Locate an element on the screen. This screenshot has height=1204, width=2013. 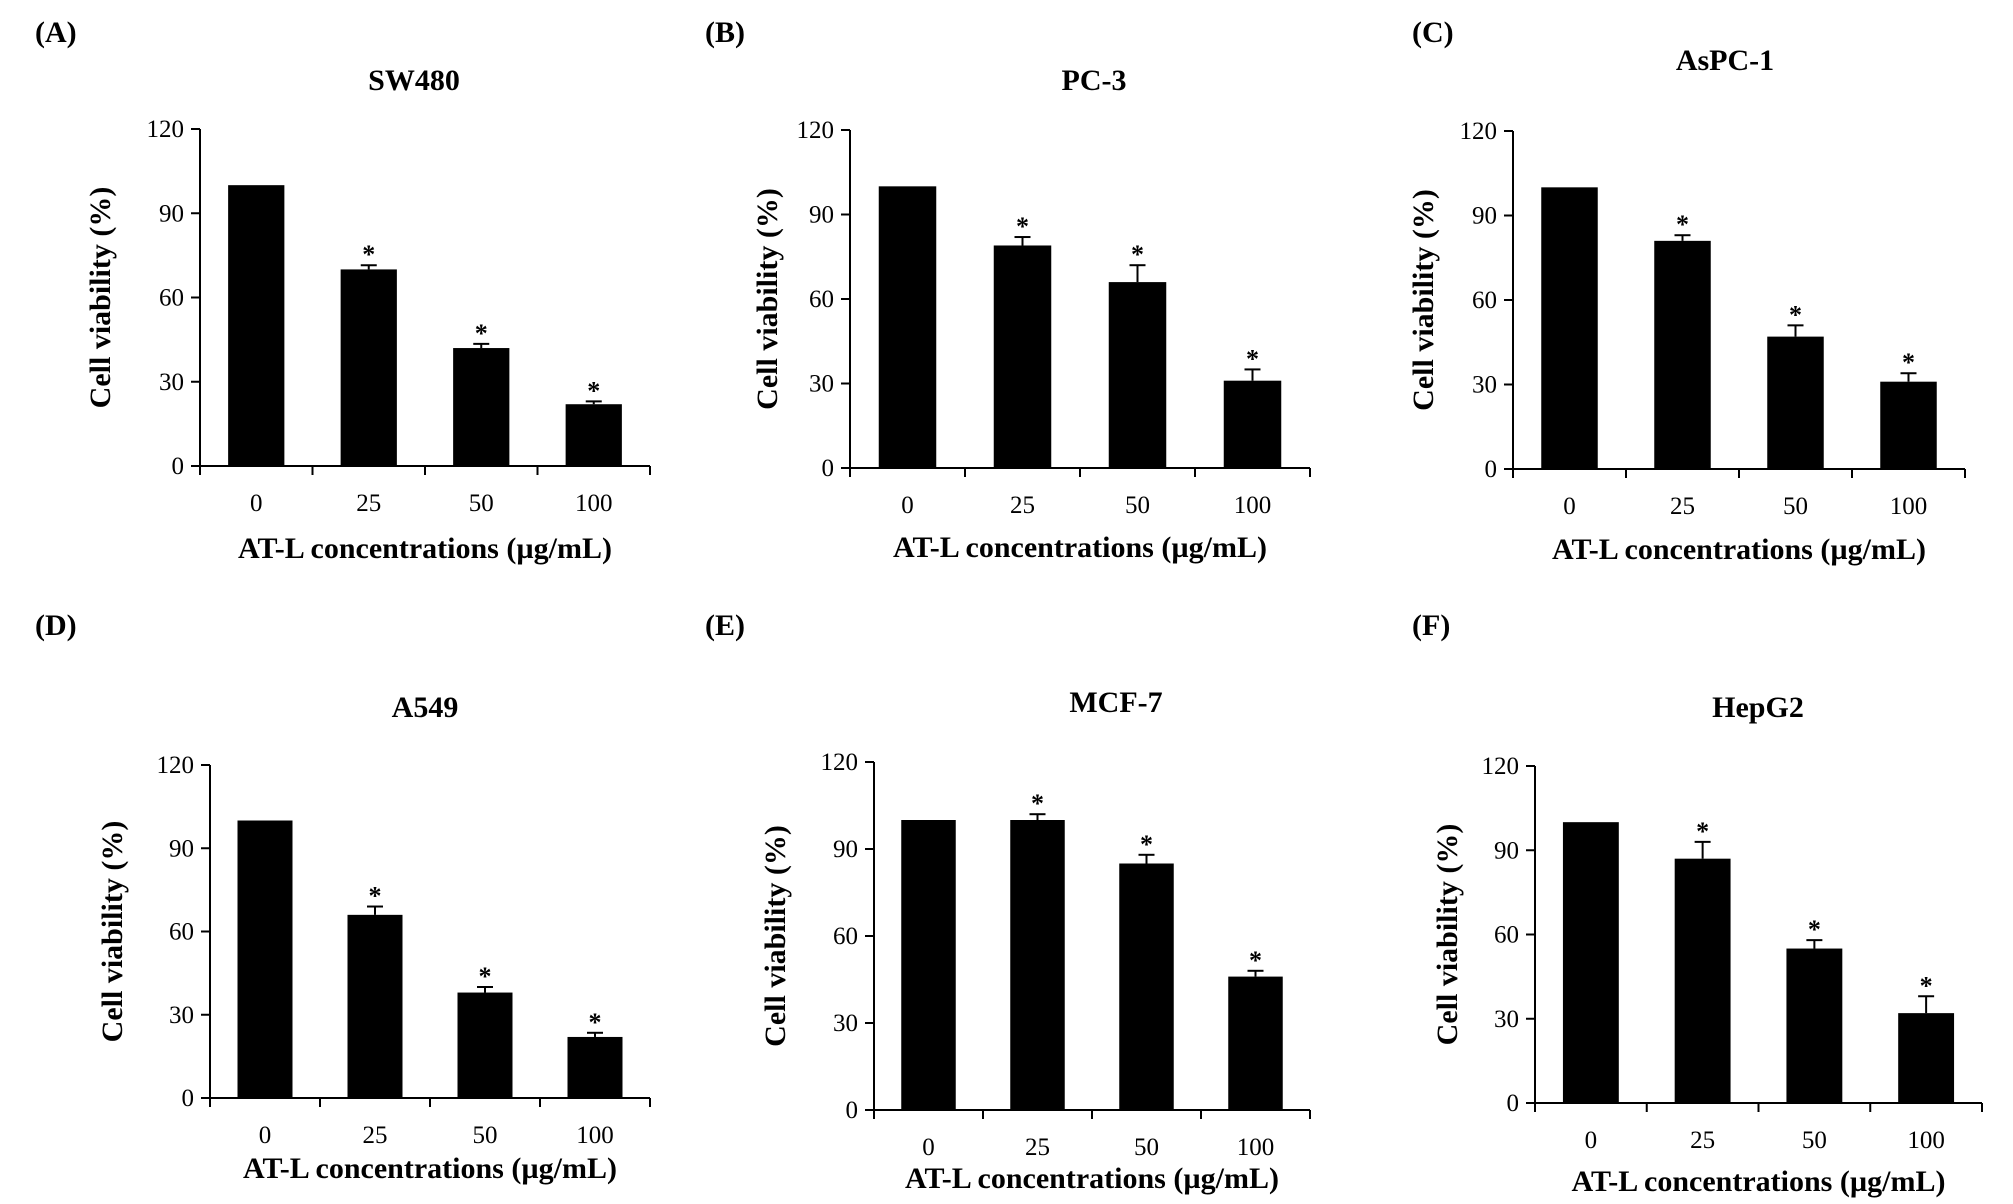
panel-label: (B) is located at coordinates (725, 32).